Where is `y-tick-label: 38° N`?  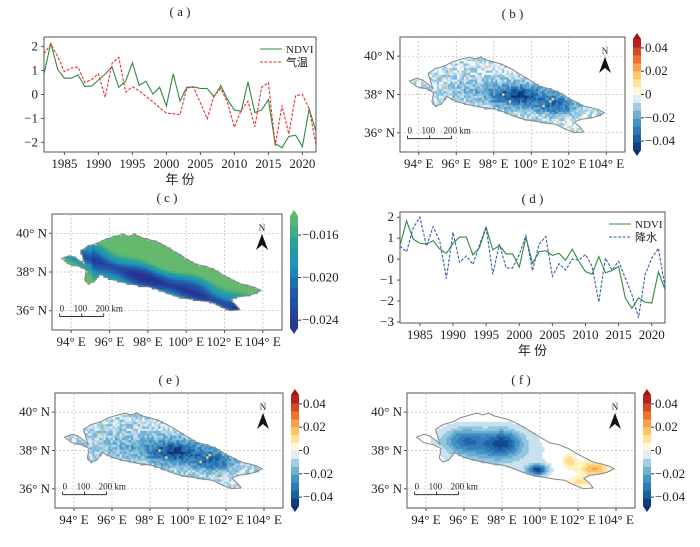
y-tick-label: 38° N is located at coordinates (31, 271).